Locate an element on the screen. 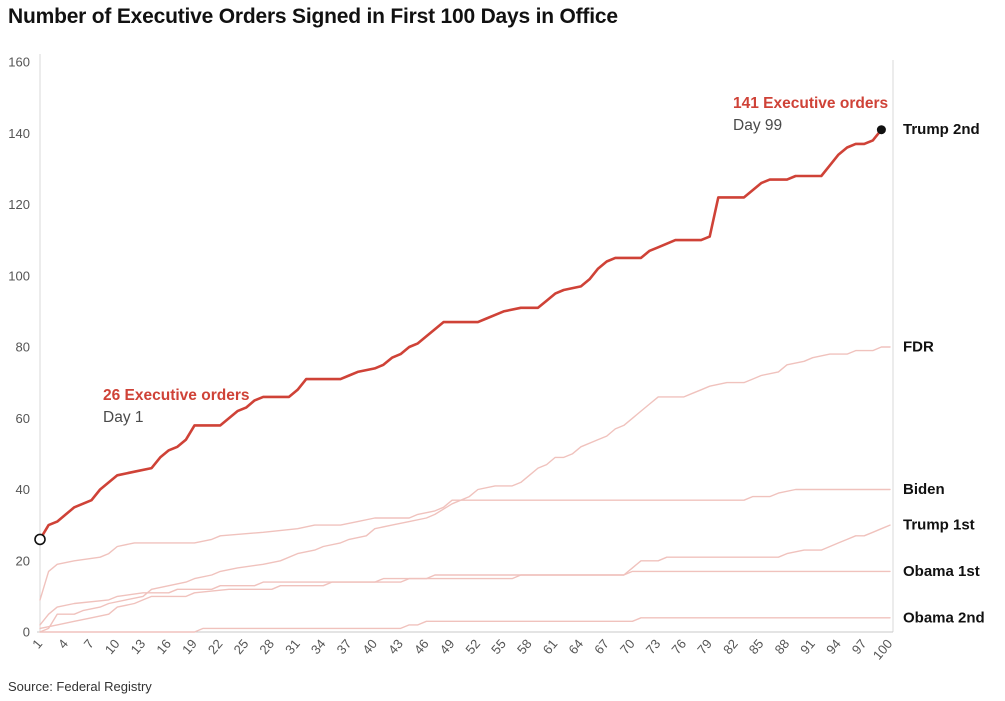 Image resolution: width=1005 pixels, height=701 pixels. x-tick-label: 22 is located at coordinates (215, 646).